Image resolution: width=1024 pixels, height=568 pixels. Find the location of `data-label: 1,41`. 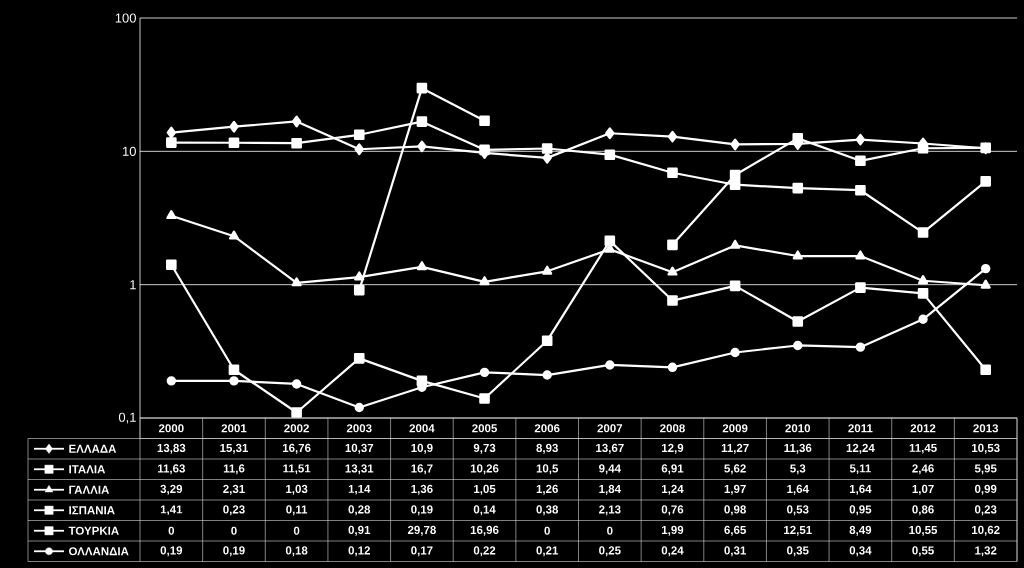

data-label: 1,41 is located at coordinates (171, 510).